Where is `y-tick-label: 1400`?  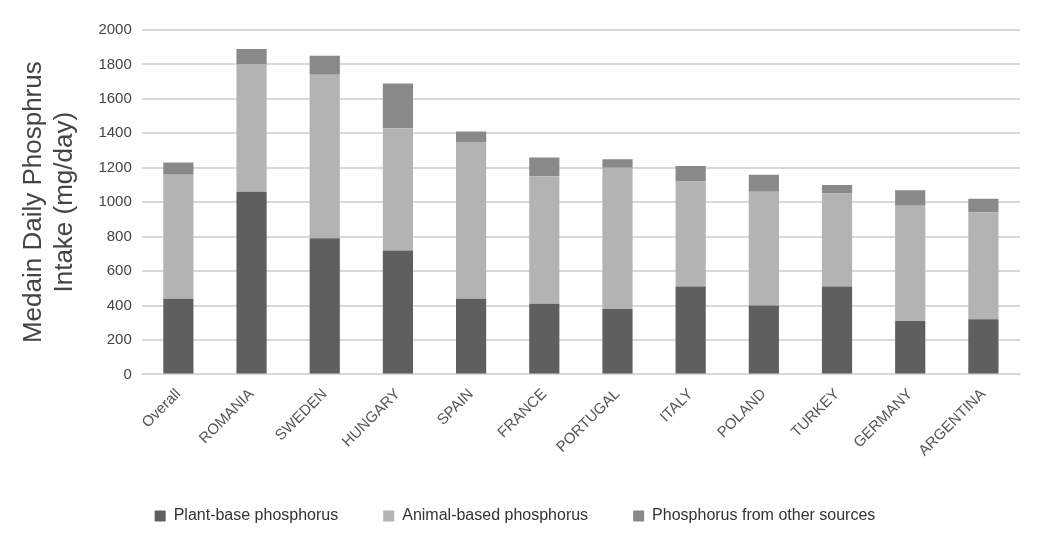 y-tick-label: 1400 is located at coordinates (115, 132).